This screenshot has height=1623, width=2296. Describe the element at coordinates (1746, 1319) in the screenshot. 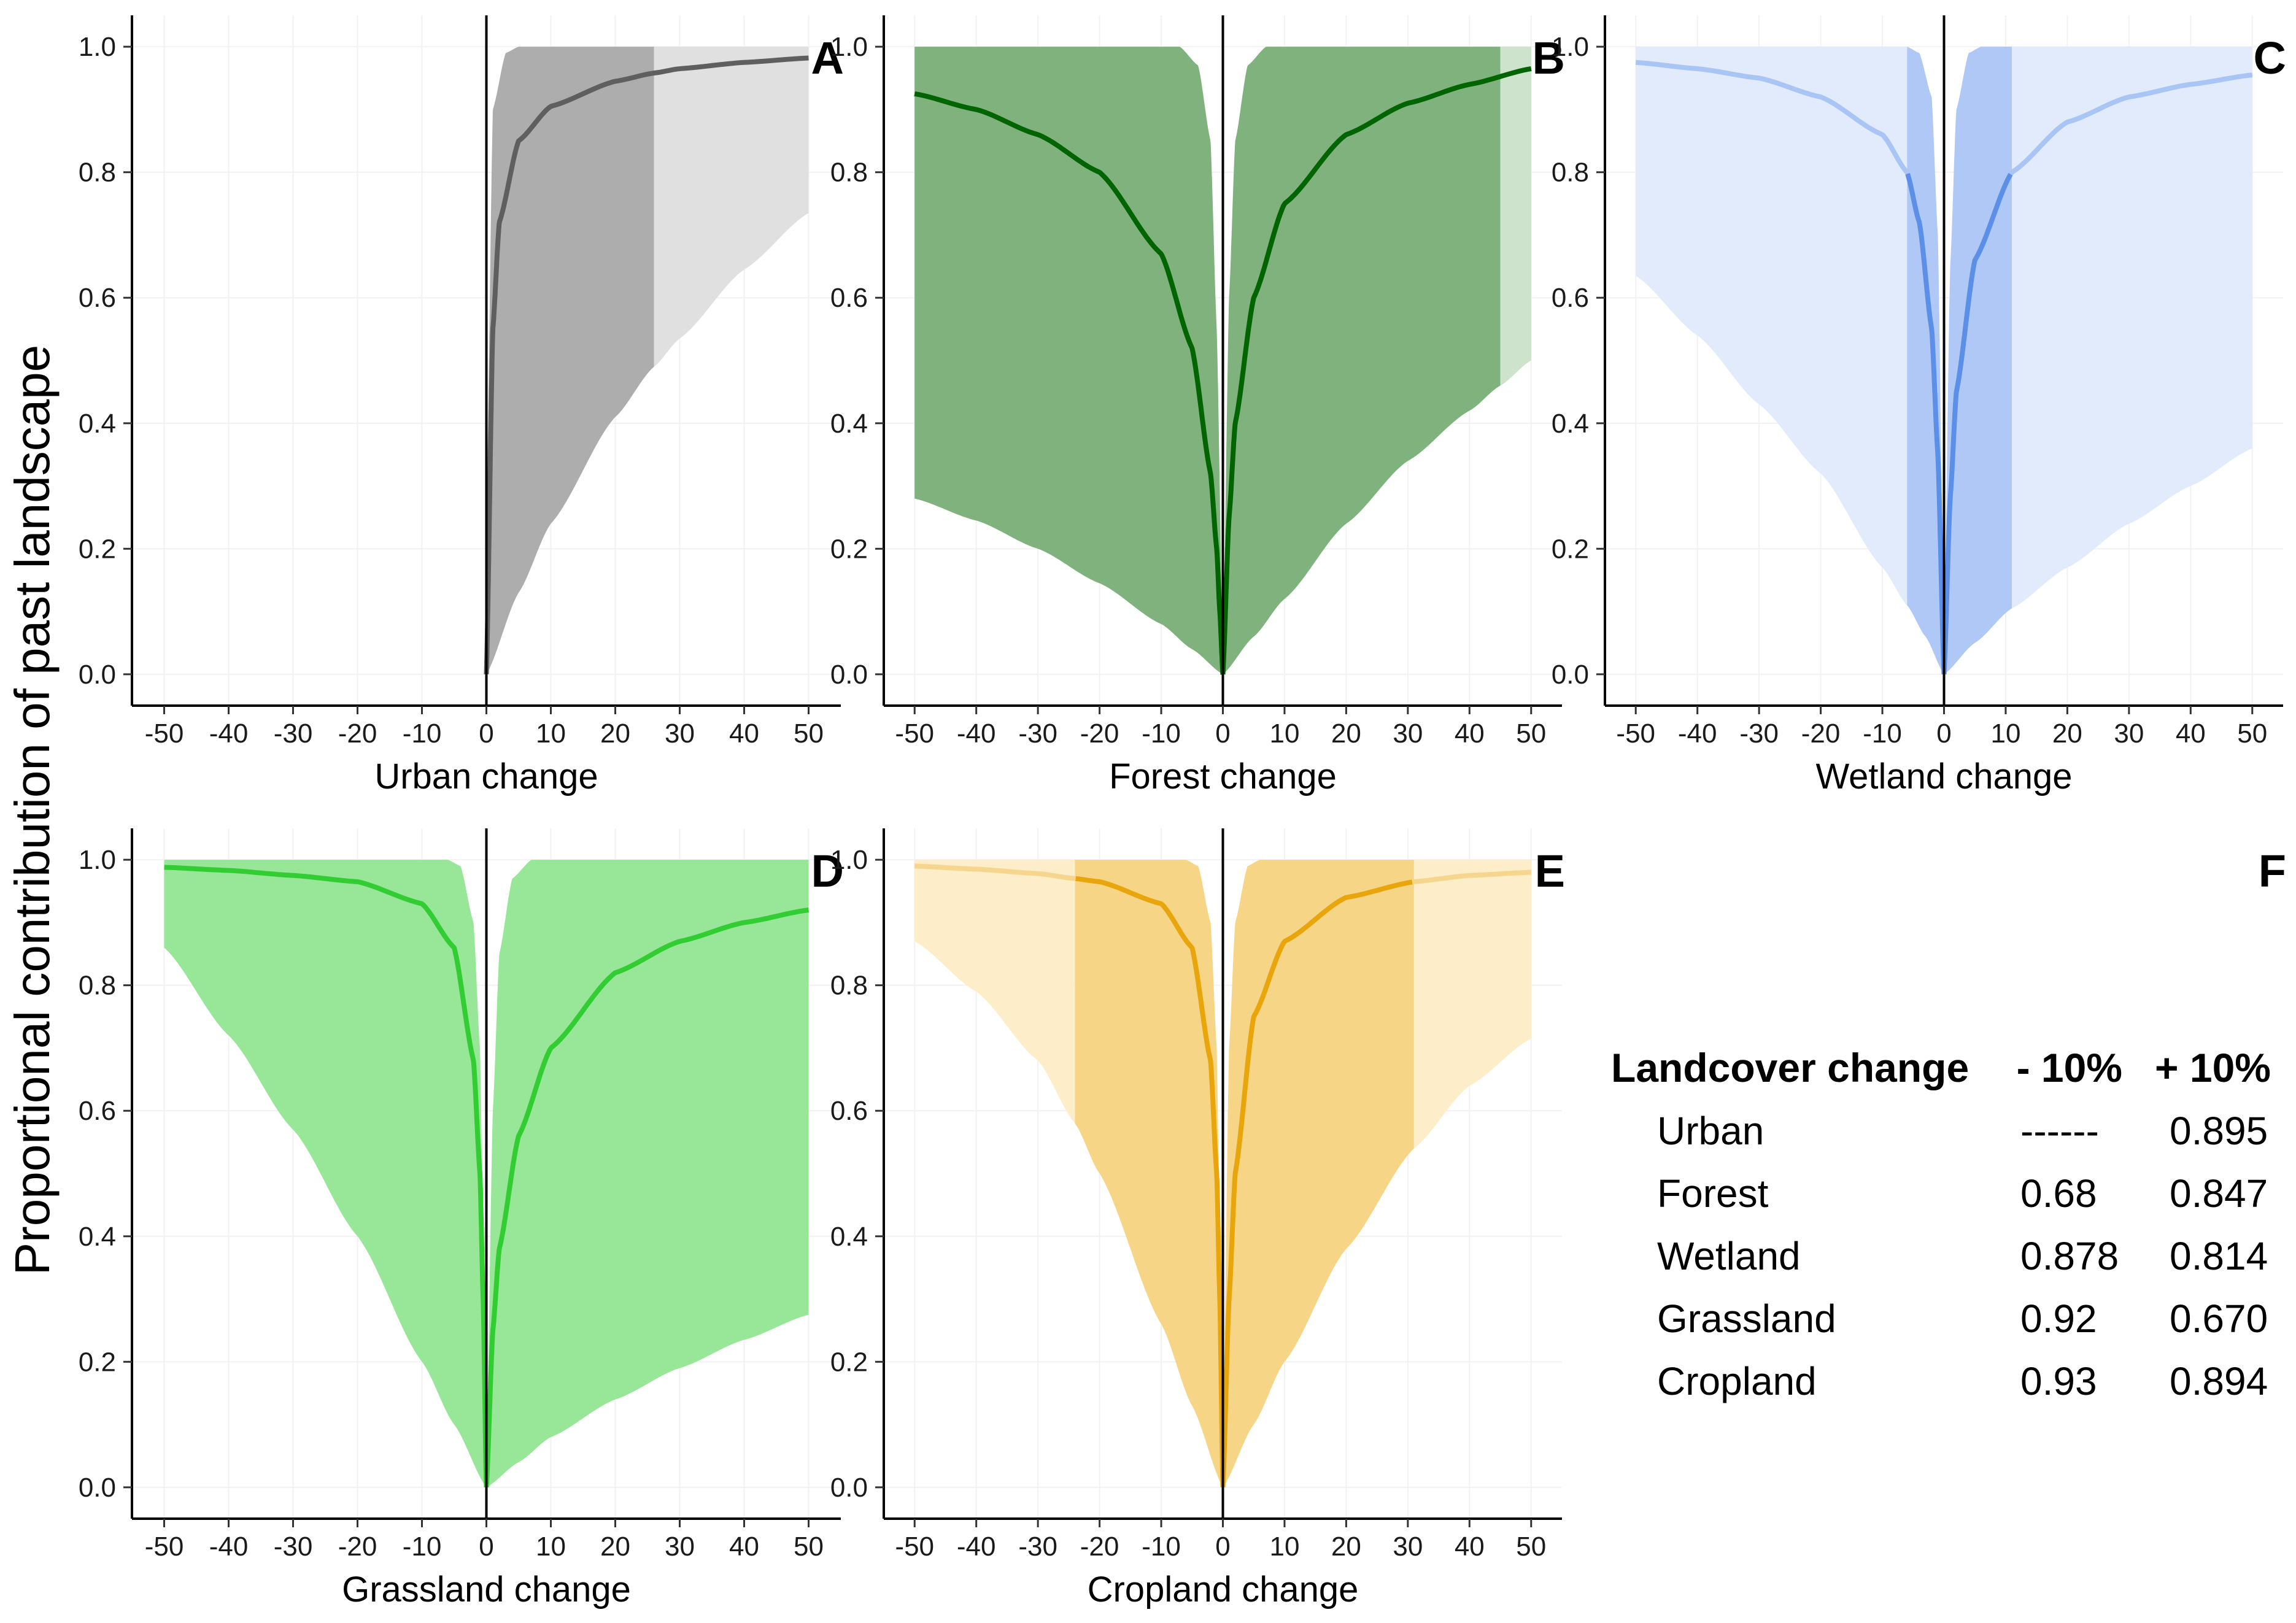

I see `table-row-label: Grassland` at that location.